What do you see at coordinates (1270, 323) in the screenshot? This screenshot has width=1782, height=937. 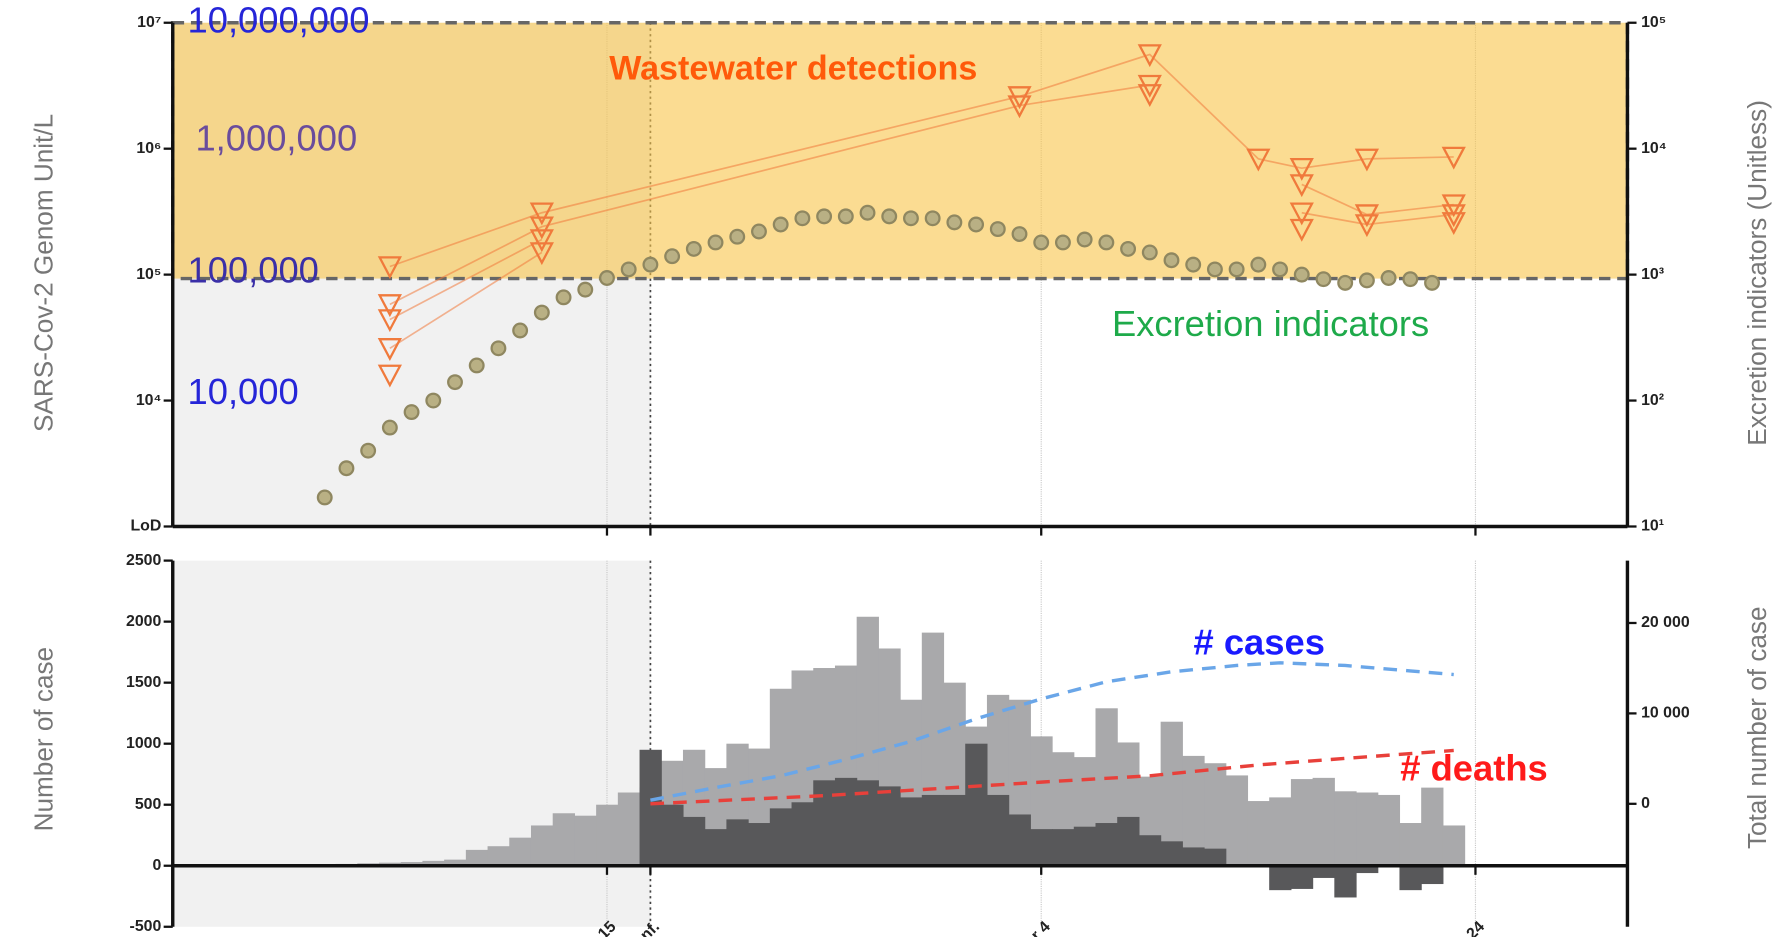 I see `annotation: Excretion indicators` at bounding box center [1270, 323].